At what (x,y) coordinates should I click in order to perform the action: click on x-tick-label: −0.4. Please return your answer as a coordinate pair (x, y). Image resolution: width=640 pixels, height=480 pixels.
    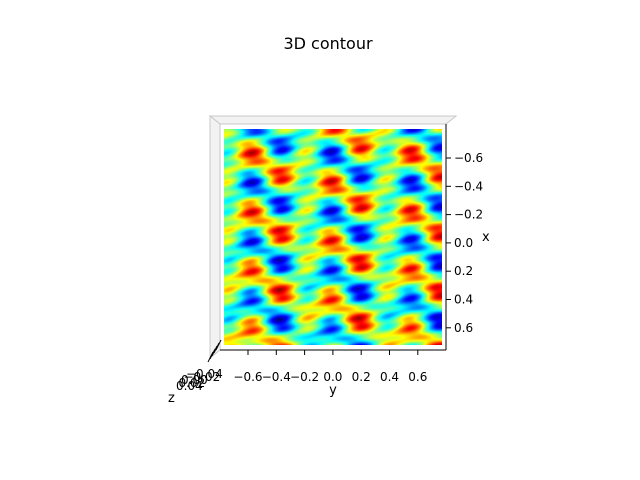
    Looking at the image, I should click on (468, 186).